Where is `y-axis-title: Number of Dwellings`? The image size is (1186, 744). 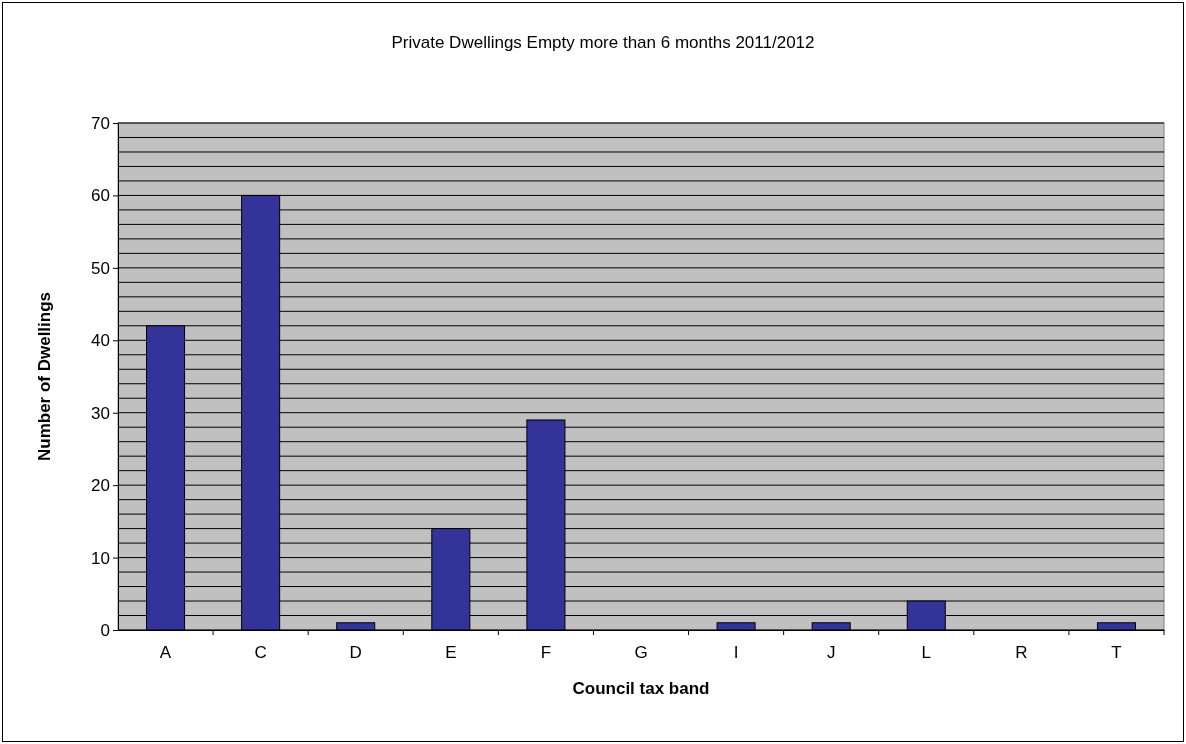 y-axis-title: Number of Dwellings is located at coordinates (44, 376).